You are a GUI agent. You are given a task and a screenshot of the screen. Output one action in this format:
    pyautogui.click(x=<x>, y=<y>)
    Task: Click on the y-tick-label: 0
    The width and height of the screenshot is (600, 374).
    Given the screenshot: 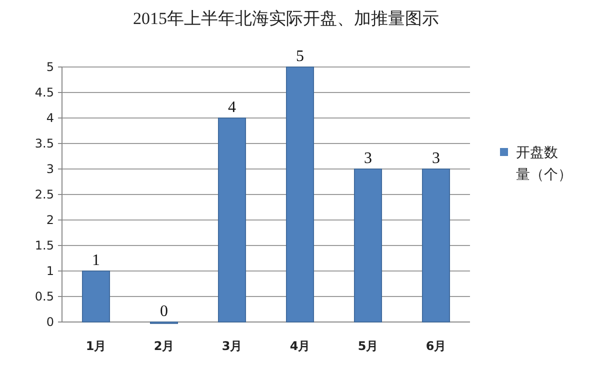 What is the action you would take?
    pyautogui.click(x=50, y=322)
    